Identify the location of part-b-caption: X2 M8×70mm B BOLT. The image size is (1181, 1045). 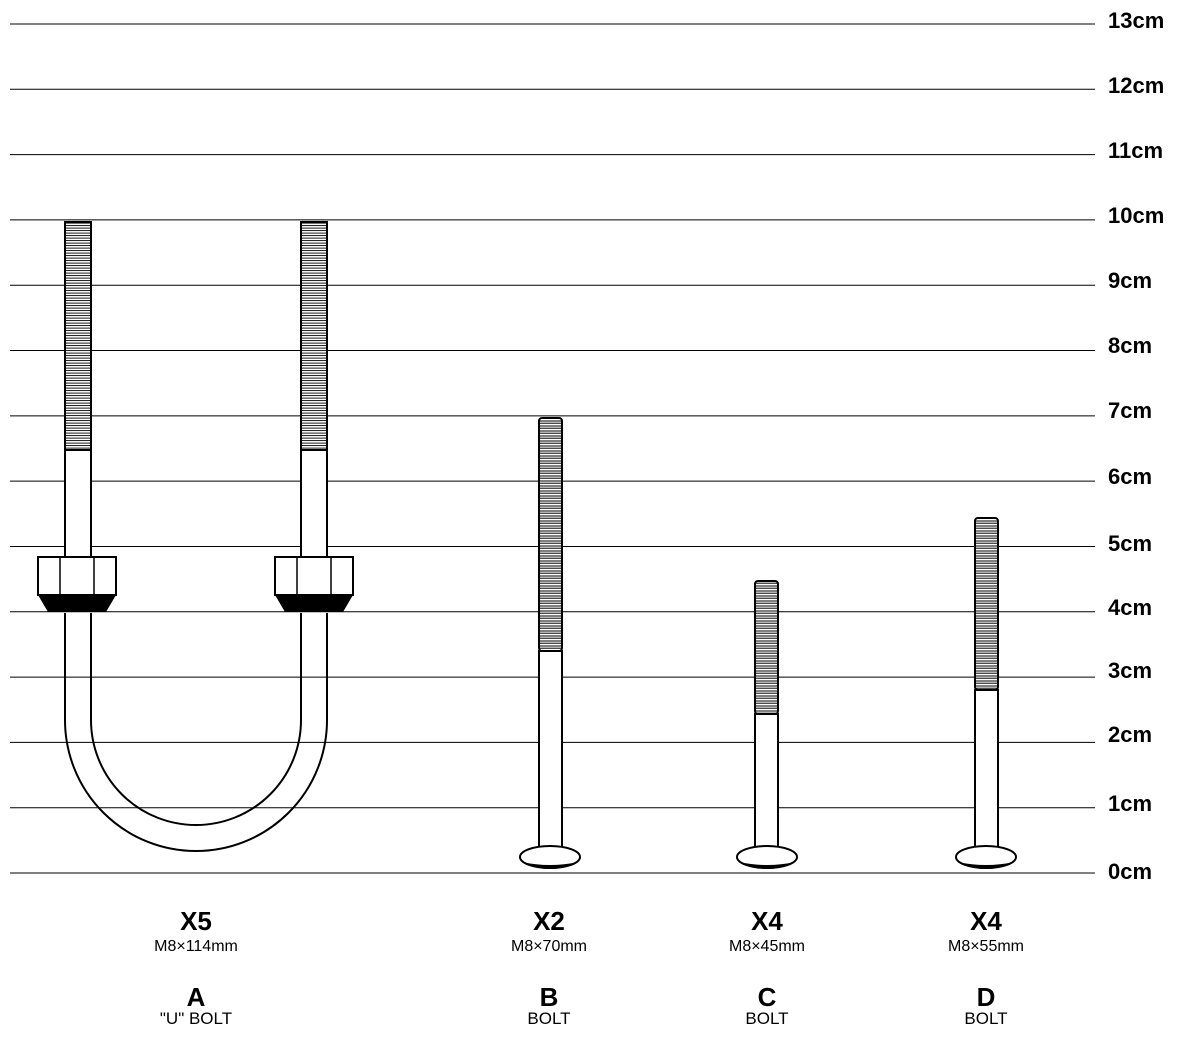
(549, 968).